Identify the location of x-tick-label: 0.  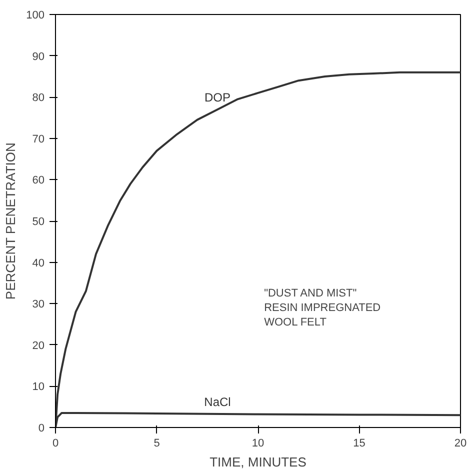
(55, 444).